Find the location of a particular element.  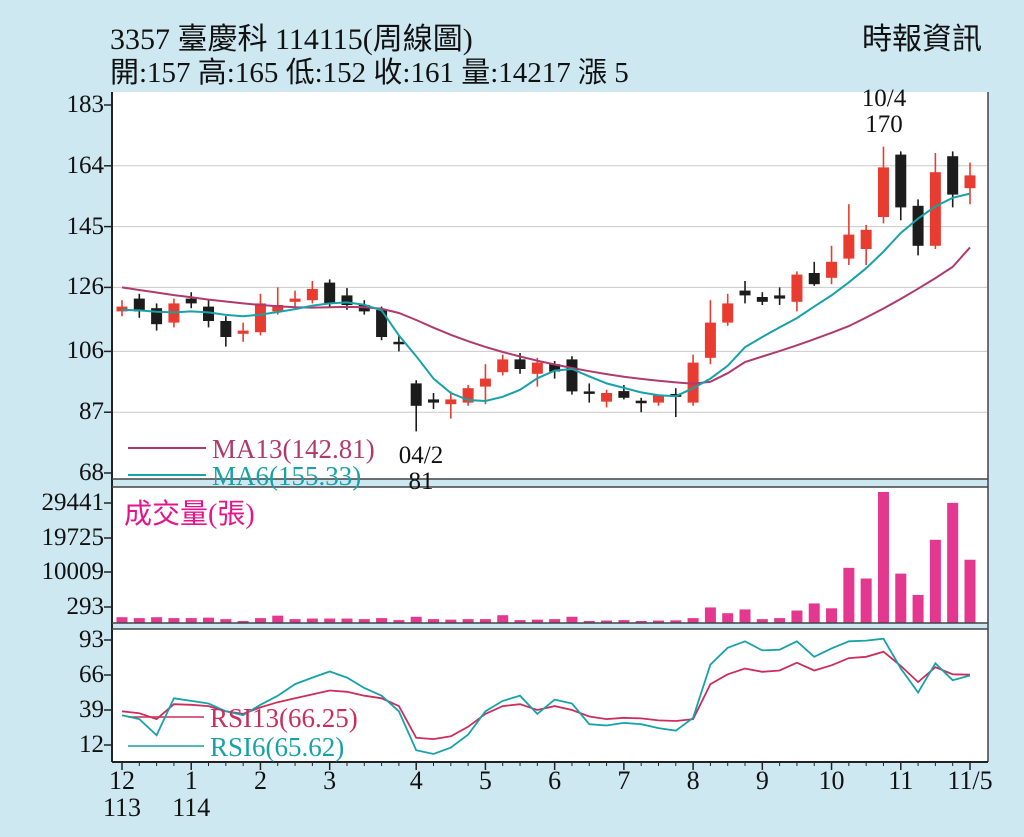

rsi13-legend-label: RSI13(66.25) is located at coordinates (284, 718).